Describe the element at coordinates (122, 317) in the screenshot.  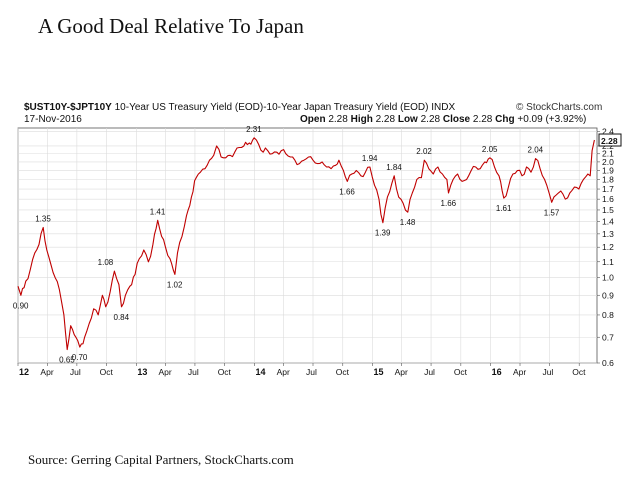
I see `data-label: 0.84` at that location.